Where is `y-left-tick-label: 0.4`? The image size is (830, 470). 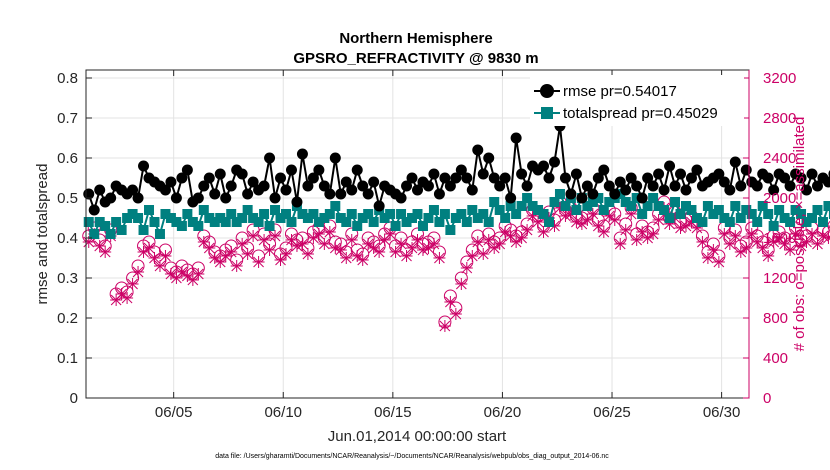 y-left-tick-label: 0.4 is located at coordinates (67, 238).